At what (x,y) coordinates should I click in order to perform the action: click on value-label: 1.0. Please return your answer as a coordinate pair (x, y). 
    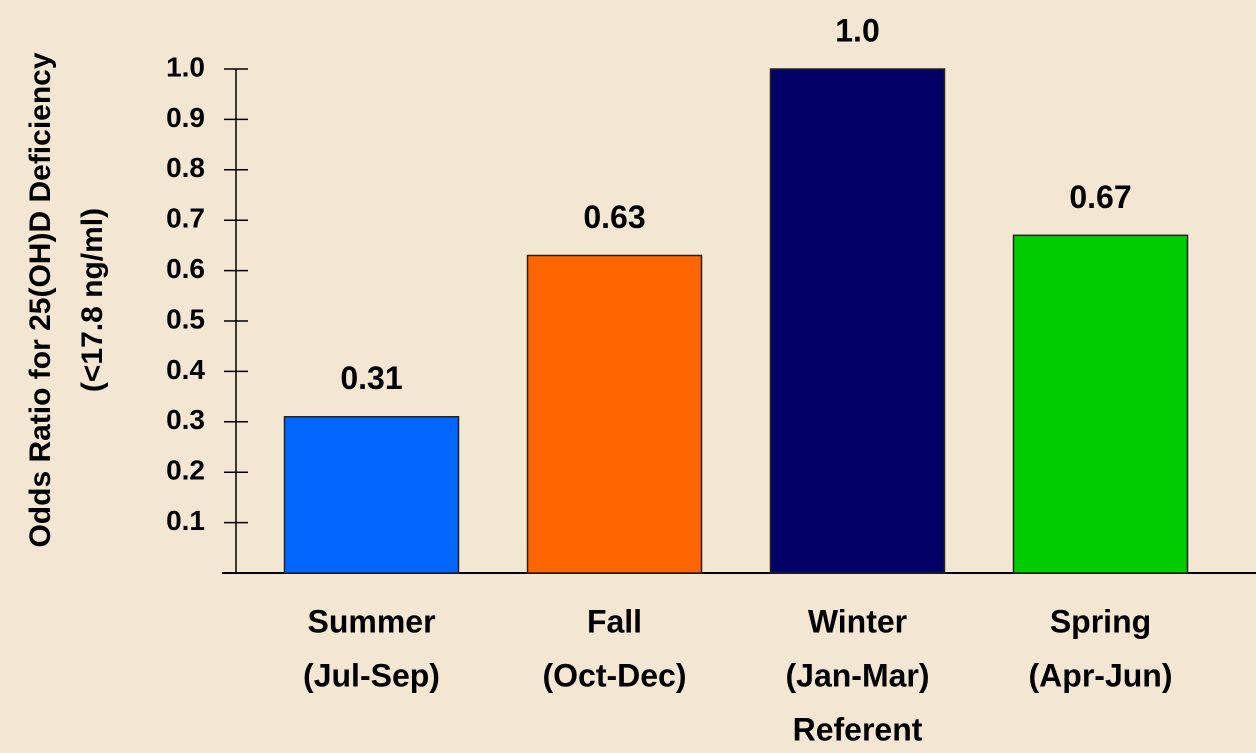
    Looking at the image, I should click on (857, 30).